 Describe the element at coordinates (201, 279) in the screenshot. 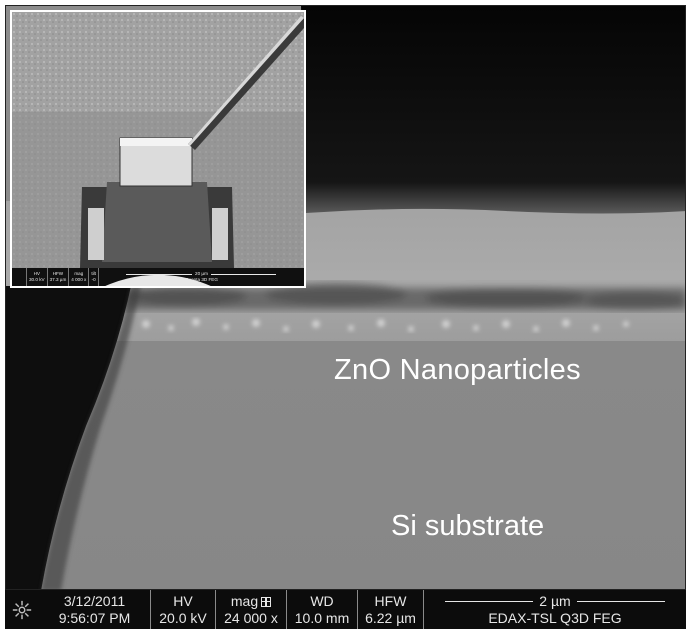

I see `inset-instrument-label: Quanta 3D FEG` at that location.